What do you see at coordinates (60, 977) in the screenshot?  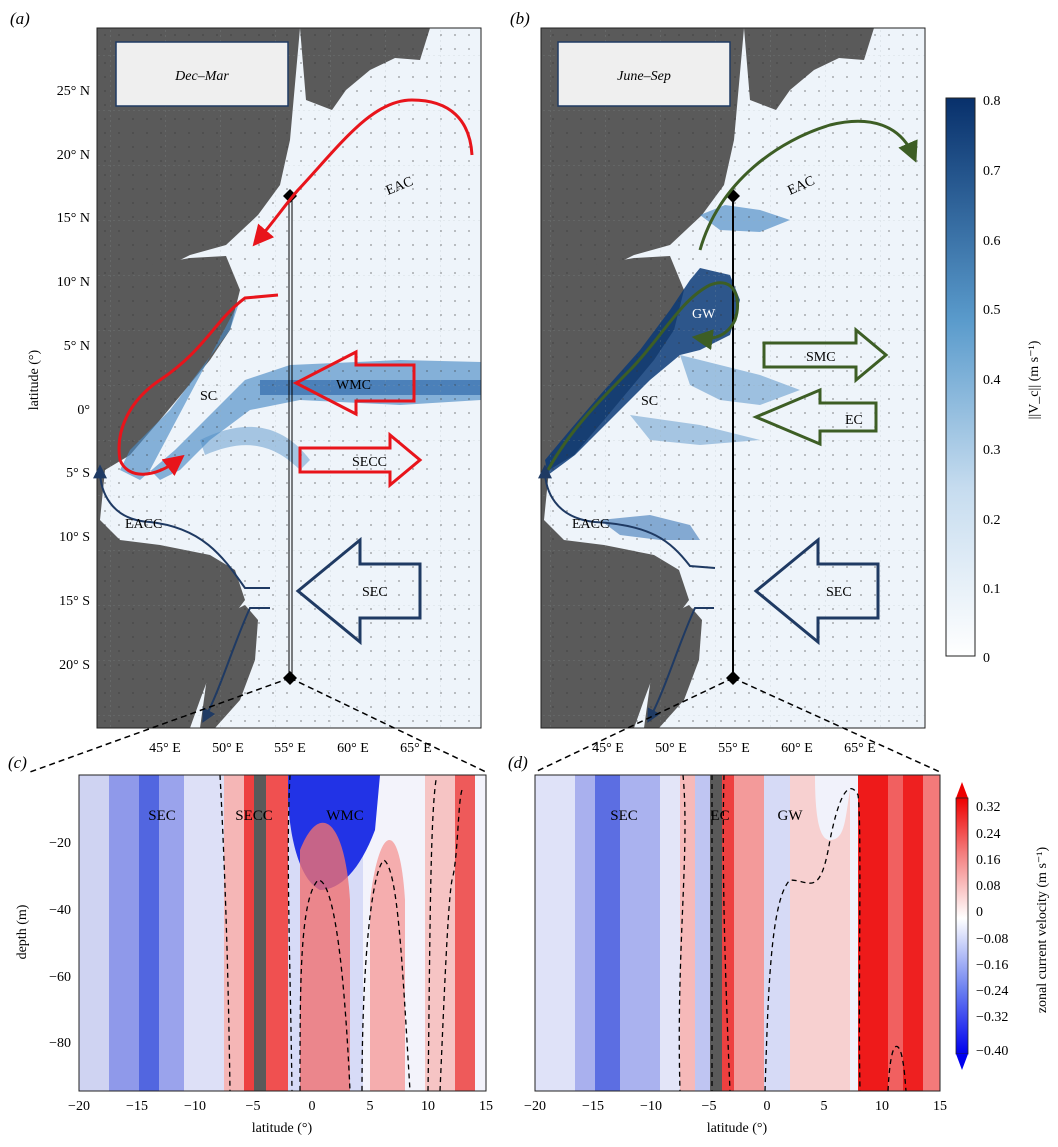 I see `depth-tick: −60` at bounding box center [60, 977].